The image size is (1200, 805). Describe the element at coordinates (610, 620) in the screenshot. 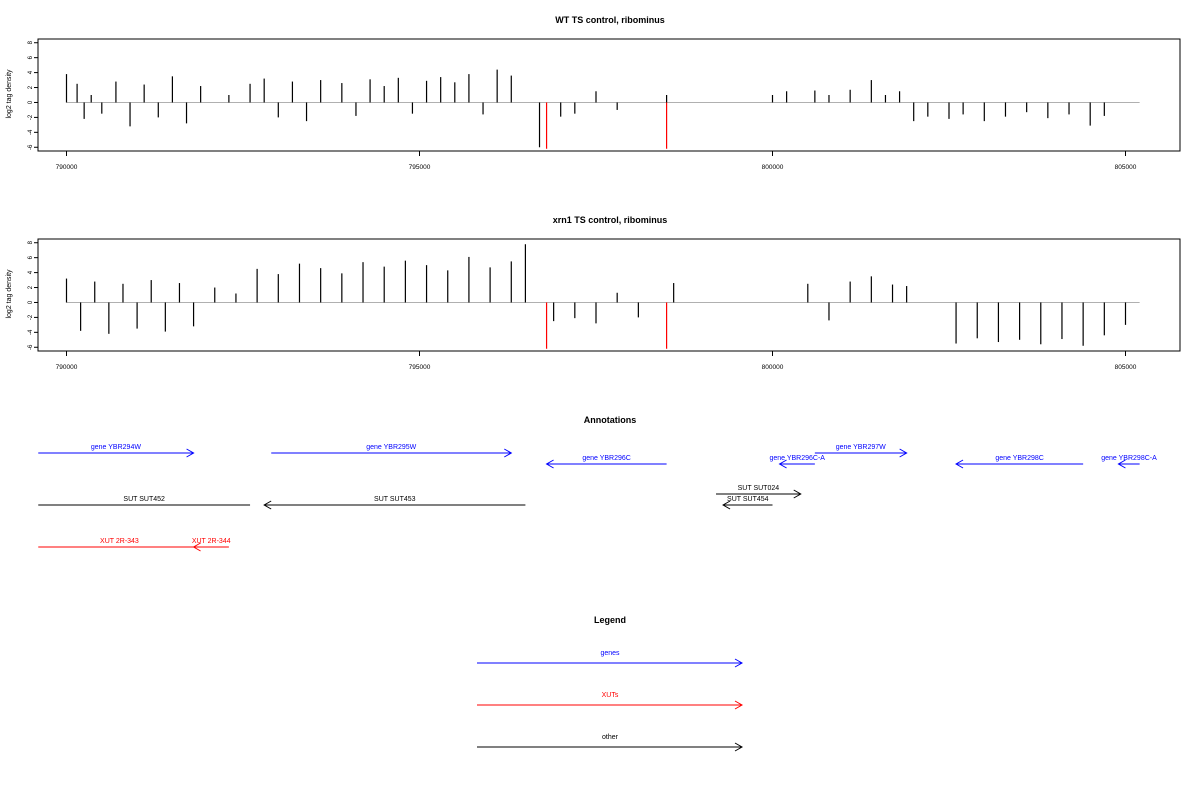

I see `legend-title: Legend` at that location.